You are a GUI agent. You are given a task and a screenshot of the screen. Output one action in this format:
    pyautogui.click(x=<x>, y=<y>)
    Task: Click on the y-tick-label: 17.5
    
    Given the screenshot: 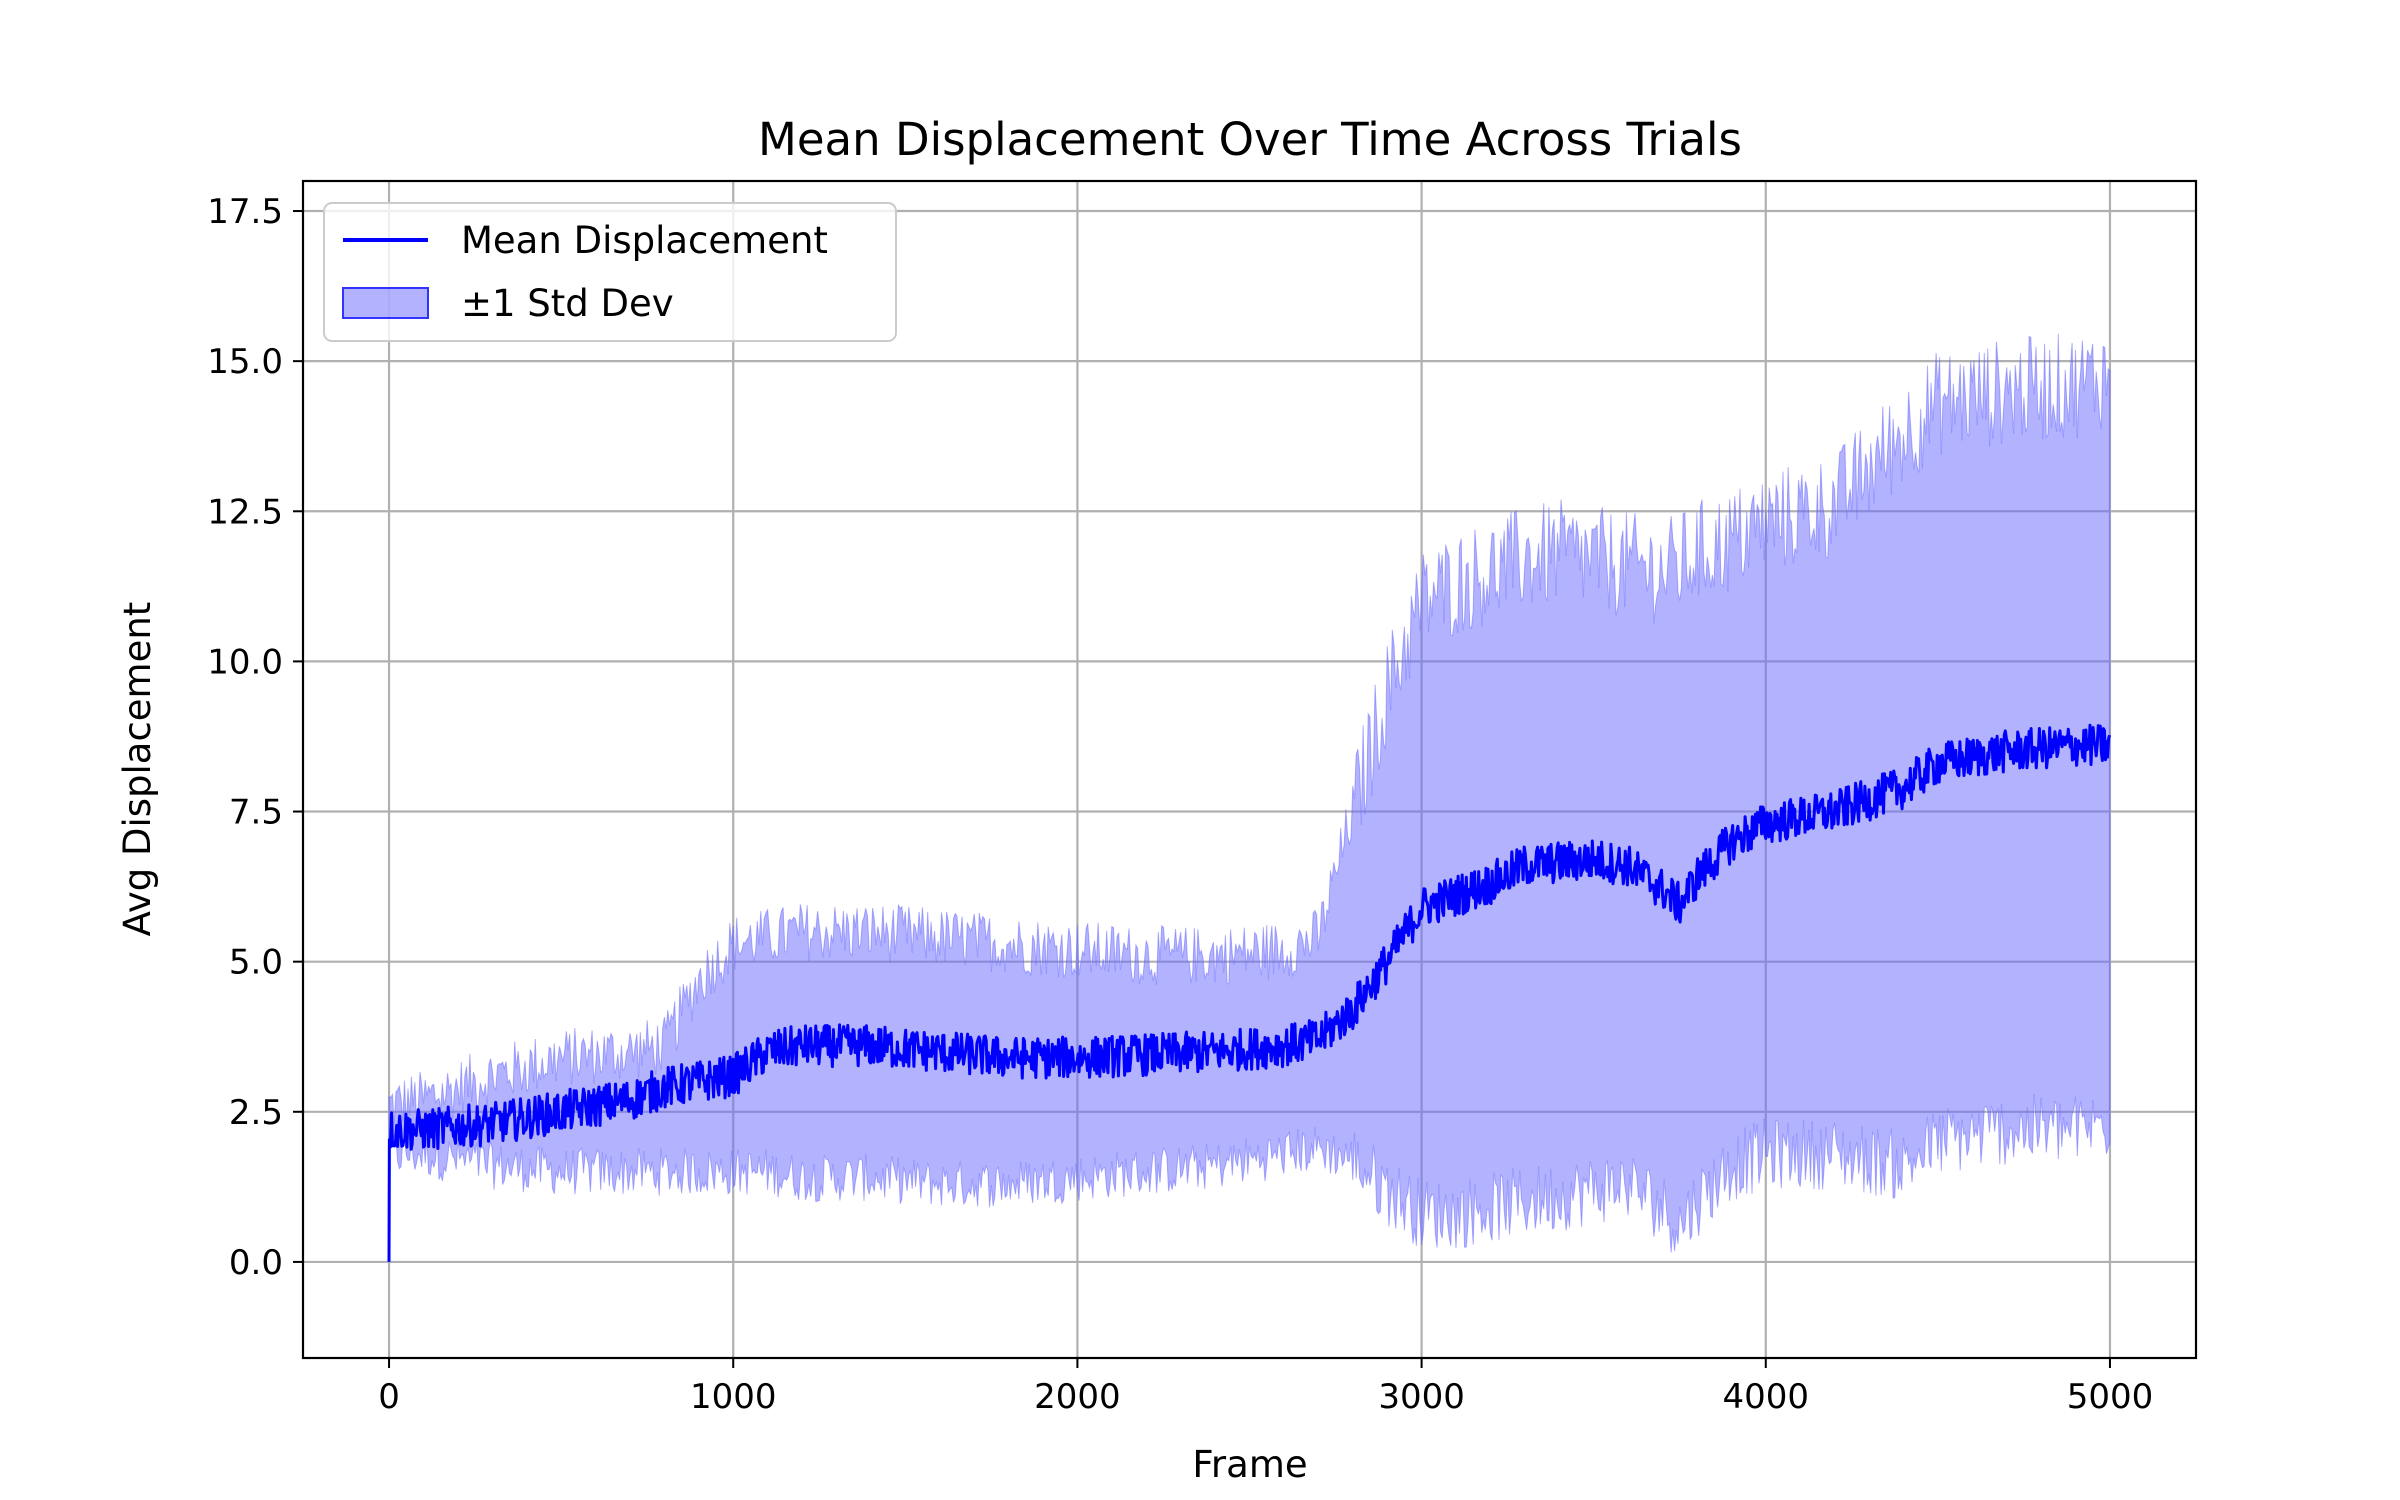 What is the action you would take?
    pyautogui.click(x=245, y=212)
    